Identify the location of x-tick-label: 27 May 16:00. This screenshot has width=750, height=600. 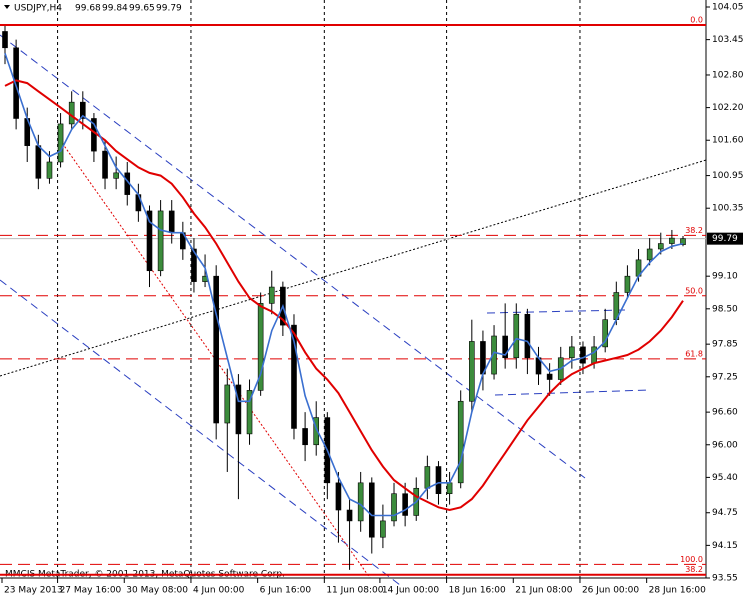
(91, 591).